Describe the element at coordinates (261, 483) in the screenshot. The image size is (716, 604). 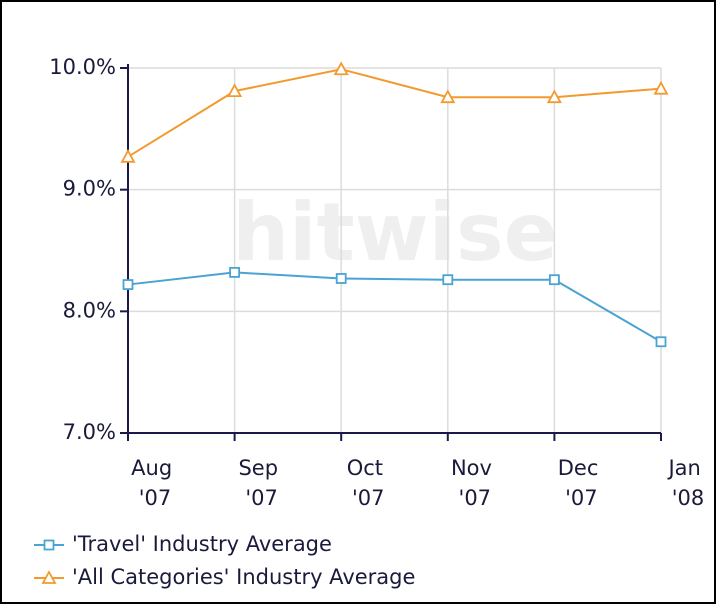
I see `x-tick-label: Sep '07` at that location.